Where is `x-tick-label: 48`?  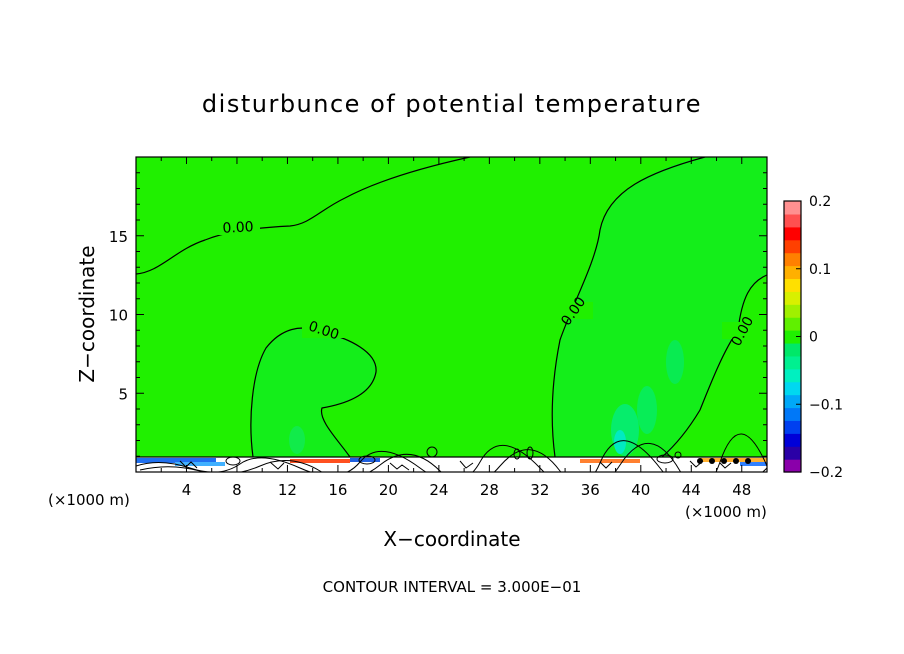
x-tick-label: 48 is located at coordinates (741, 490).